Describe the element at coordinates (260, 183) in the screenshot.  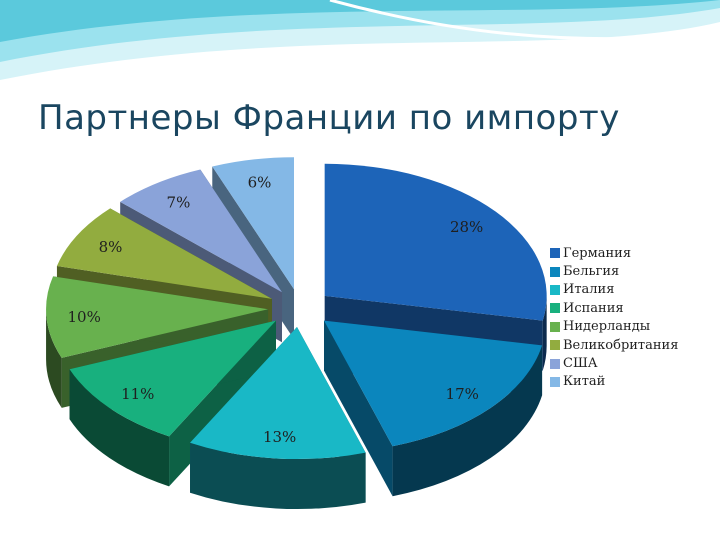
I see `data-label-7: 6%` at that location.